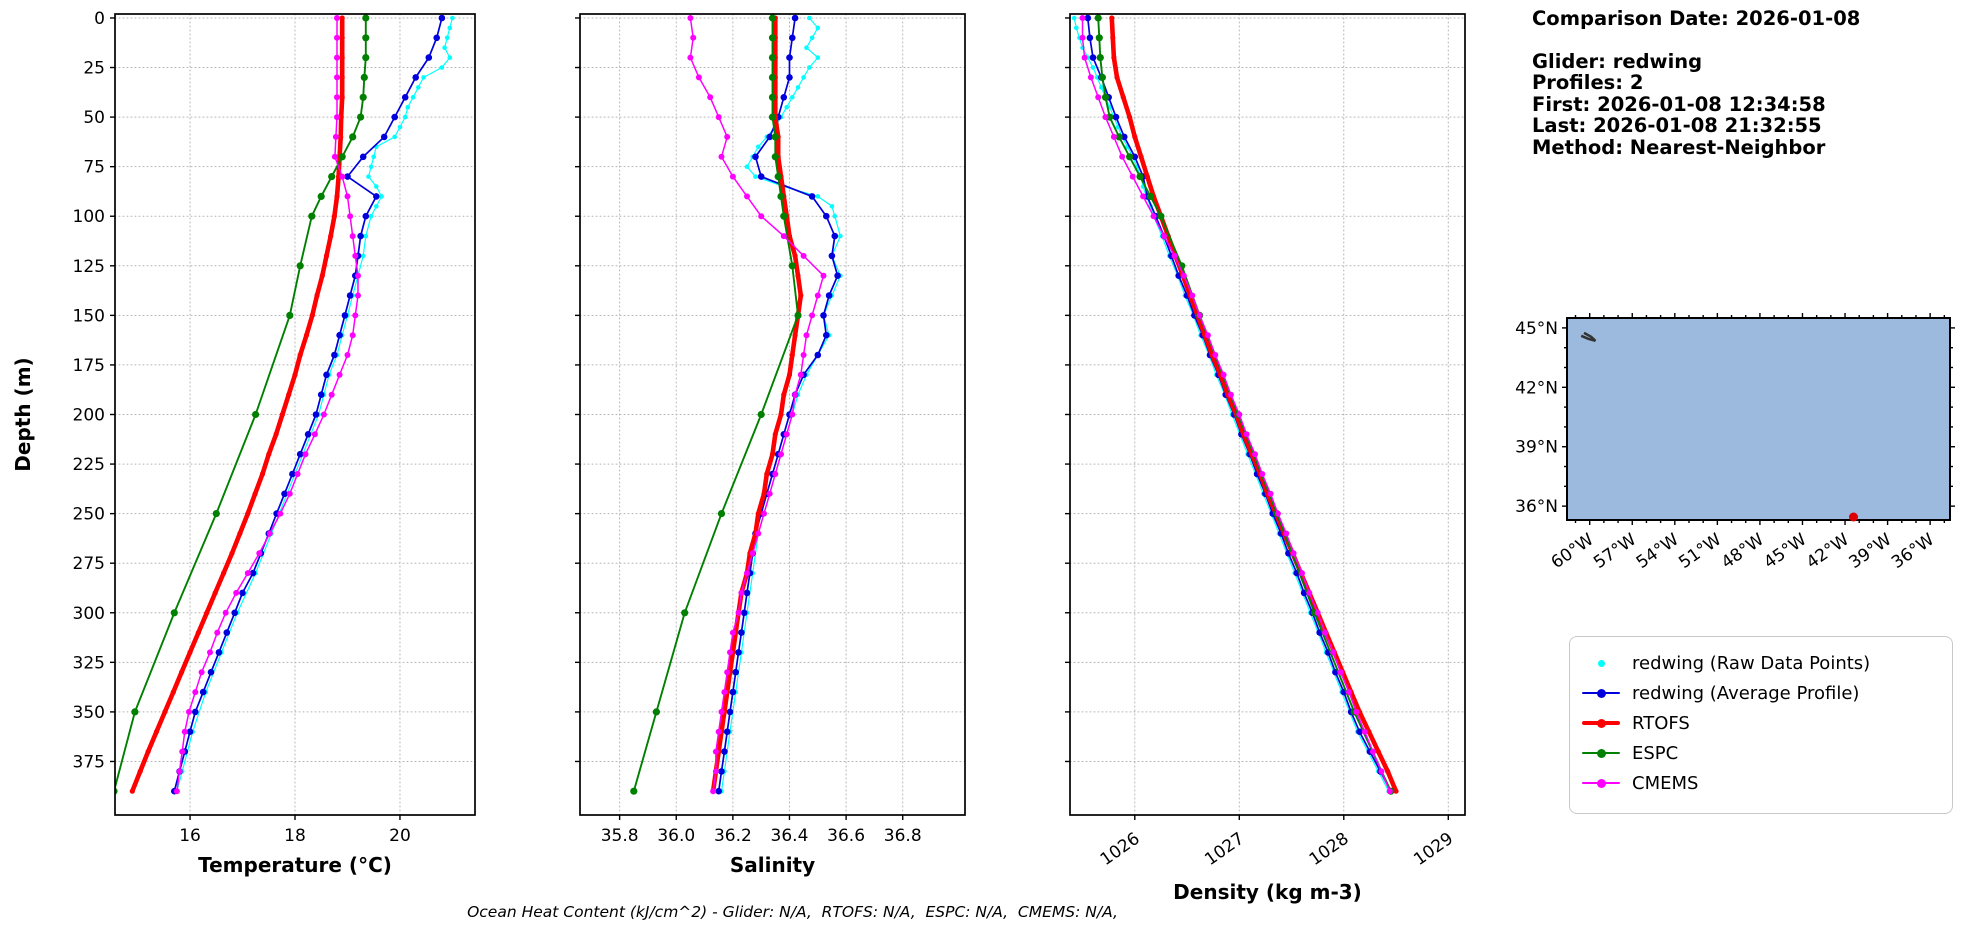 The width and height of the screenshot is (1978, 934). I want to click on y-tick-label: 375, so click(89, 762).